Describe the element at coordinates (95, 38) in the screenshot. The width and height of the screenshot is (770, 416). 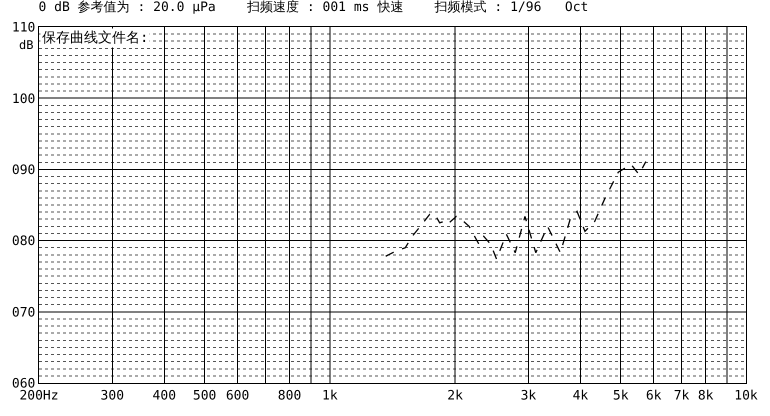
I see `annotation: 保存曲线文件名:` at that location.